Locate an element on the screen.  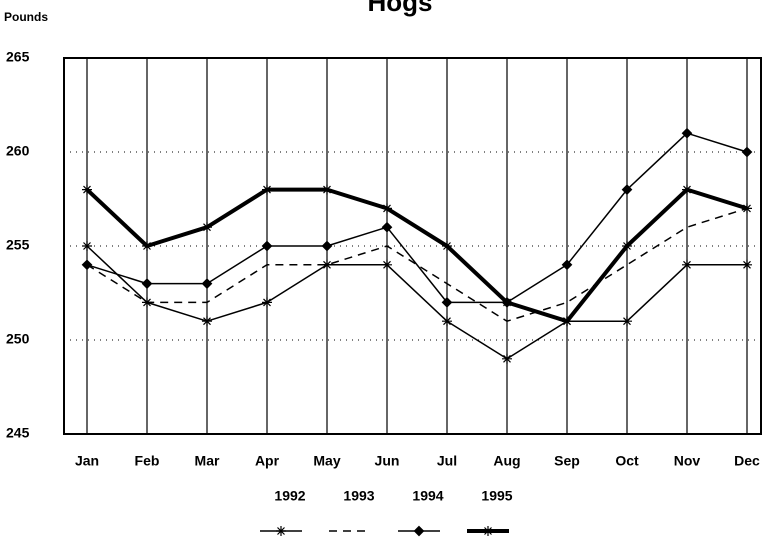
x-tick-label: Jul is located at coordinates (447, 461).